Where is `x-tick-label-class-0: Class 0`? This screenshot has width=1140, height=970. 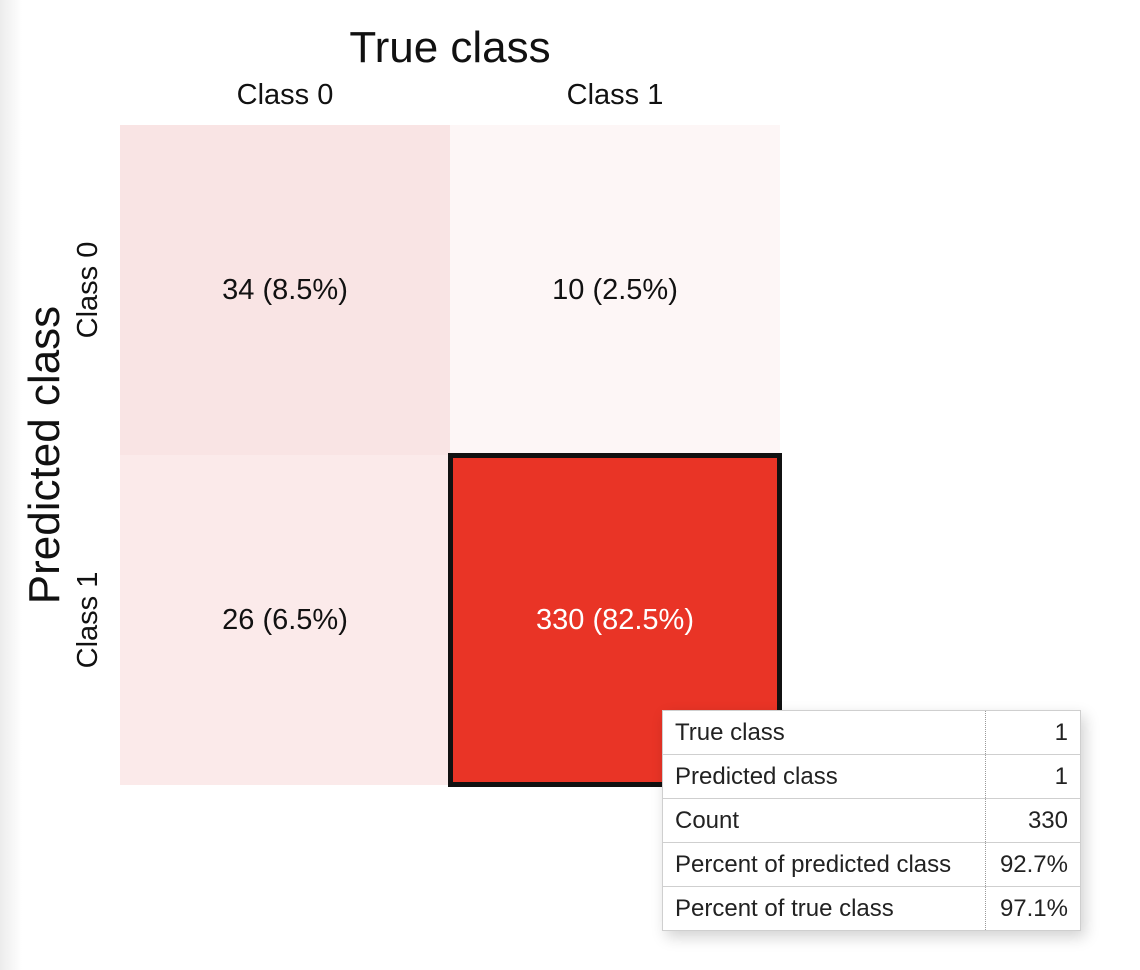
x-tick-label-class-0: Class 0 is located at coordinates (285, 95).